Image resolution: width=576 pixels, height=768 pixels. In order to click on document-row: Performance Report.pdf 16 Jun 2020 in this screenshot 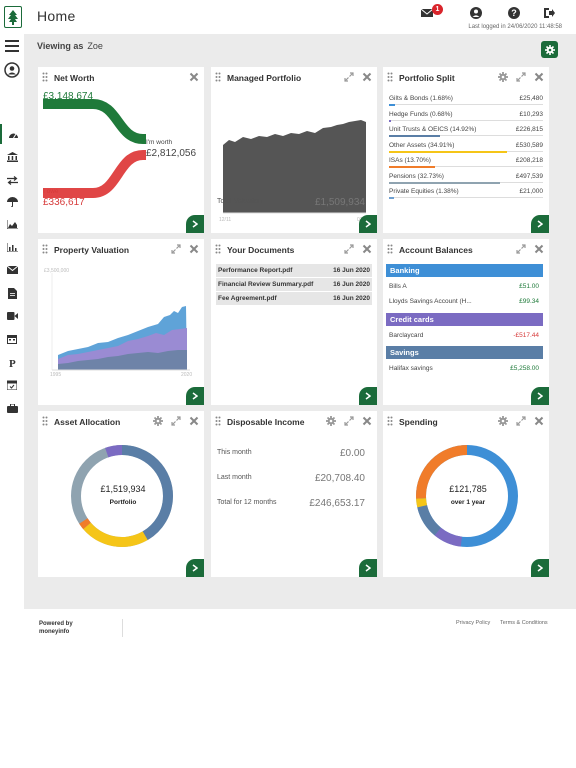, I will do `click(294, 270)`.